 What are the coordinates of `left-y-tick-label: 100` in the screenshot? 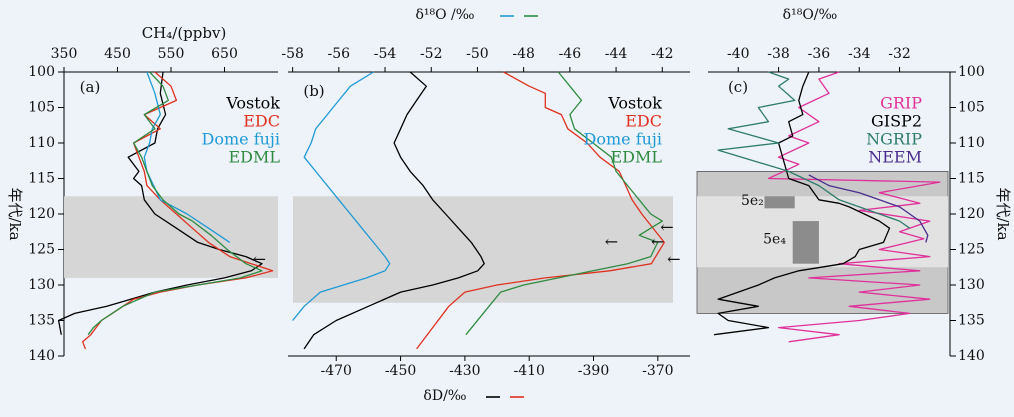 It's located at (41, 72).